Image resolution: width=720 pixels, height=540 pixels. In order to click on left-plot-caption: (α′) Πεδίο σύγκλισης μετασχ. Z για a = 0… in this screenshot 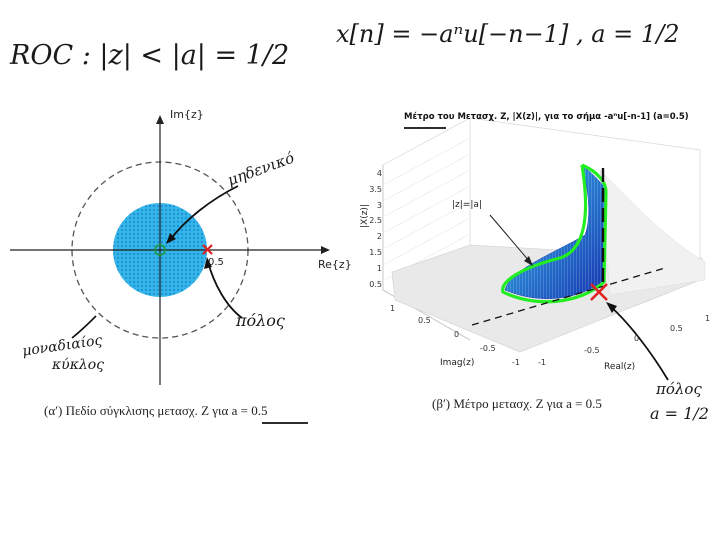, I will do `click(156, 410)`.